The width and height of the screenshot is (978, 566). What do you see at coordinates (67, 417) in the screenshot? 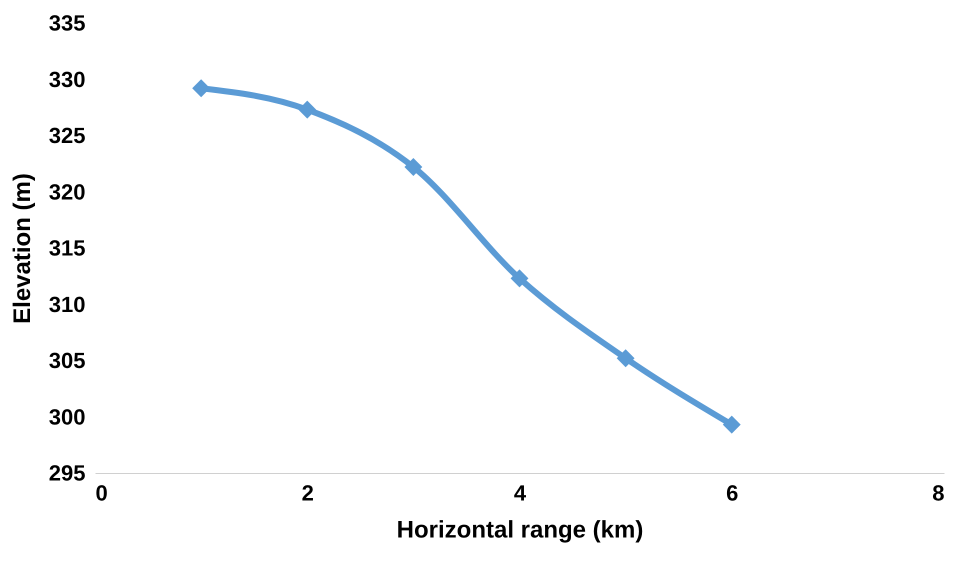
I see `y-tick-label: 300` at bounding box center [67, 417].